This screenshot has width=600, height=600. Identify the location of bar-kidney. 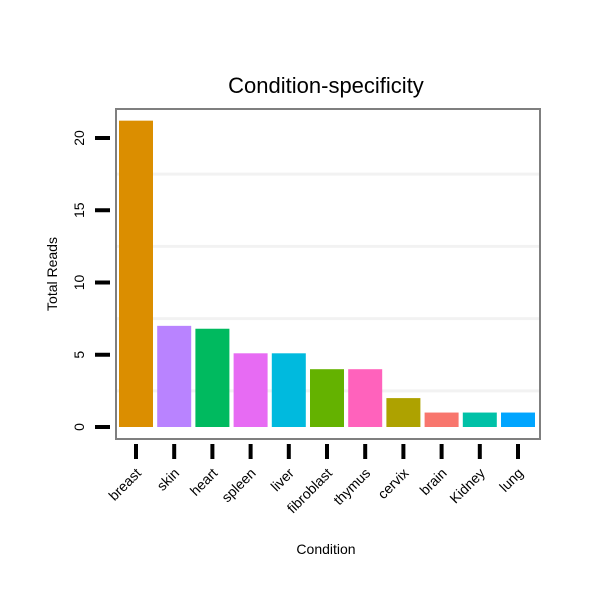
(479, 419).